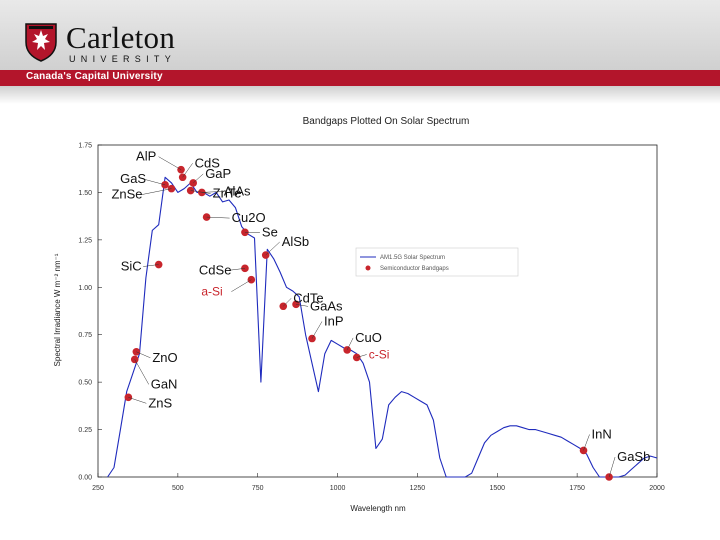  Describe the element at coordinates (215, 269) in the screenshot. I see `bandgap-label: CdSe` at that location.